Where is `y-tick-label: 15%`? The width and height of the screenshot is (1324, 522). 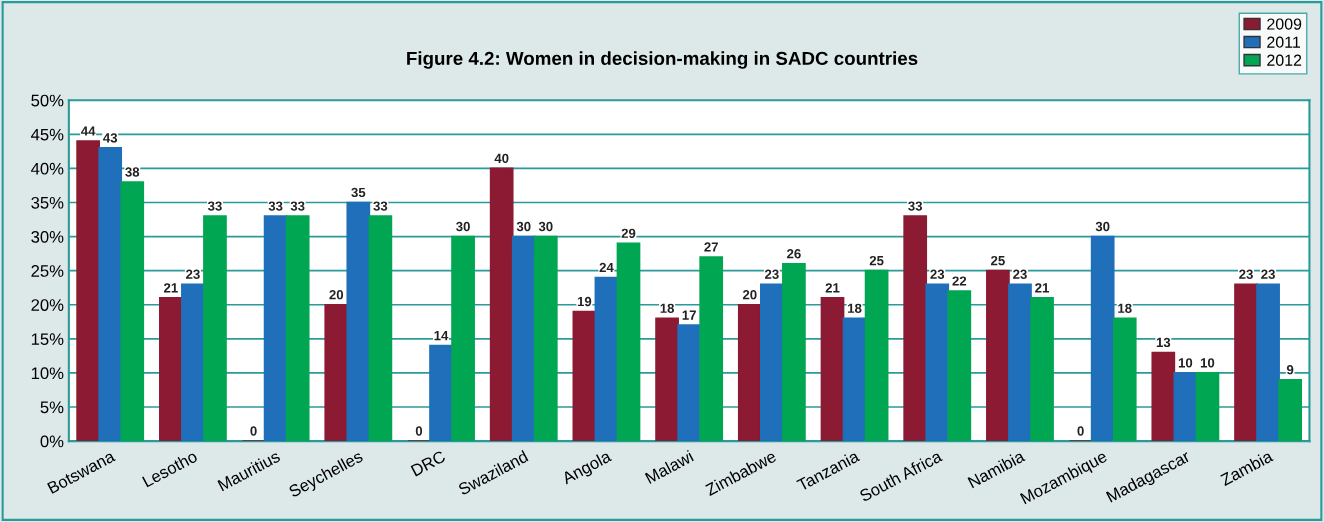 y-tick-label: 15% is located at coordinates (47, 339).